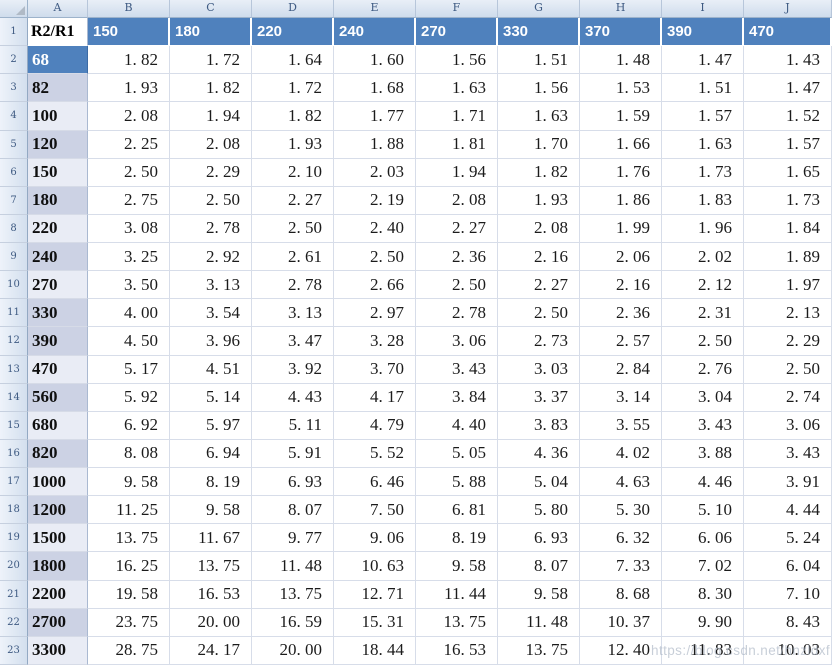 This screenshot has height=665, width=832. What do you see at coordinates (129, 200) in the screenshot?
I see `data-cell: 2. 75` at bounding box center [129, 200].